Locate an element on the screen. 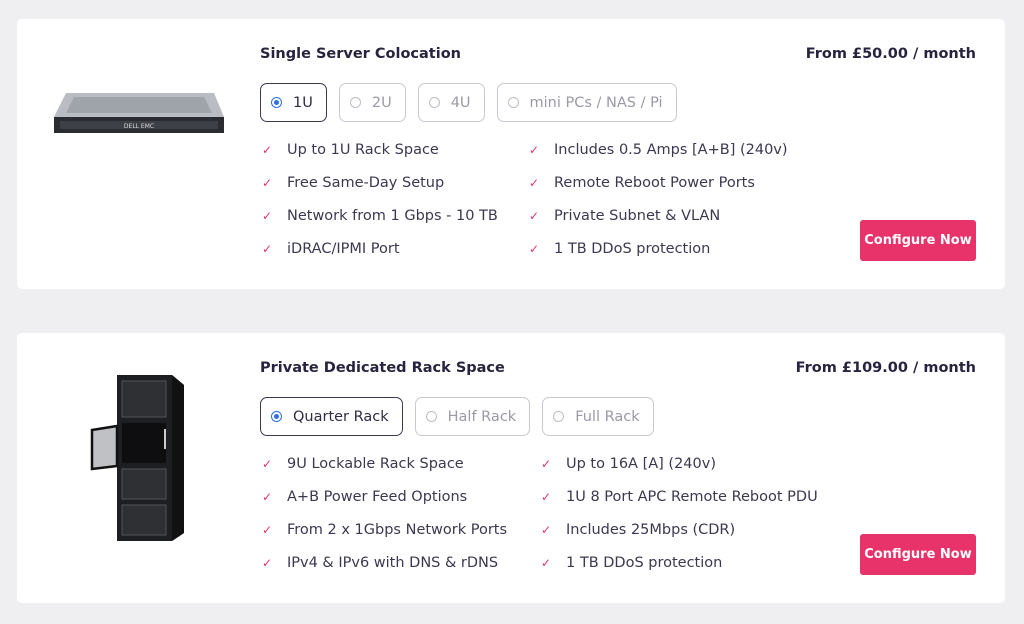  option-4u: 4U is located at coordinates (451, 102).